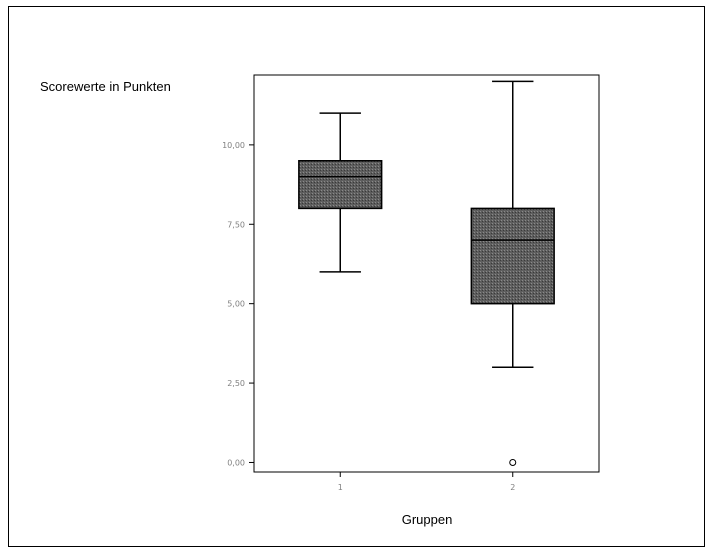 The image size is (712, 553). I want to click on y-tick-label: 10,00, so click(233, 145).